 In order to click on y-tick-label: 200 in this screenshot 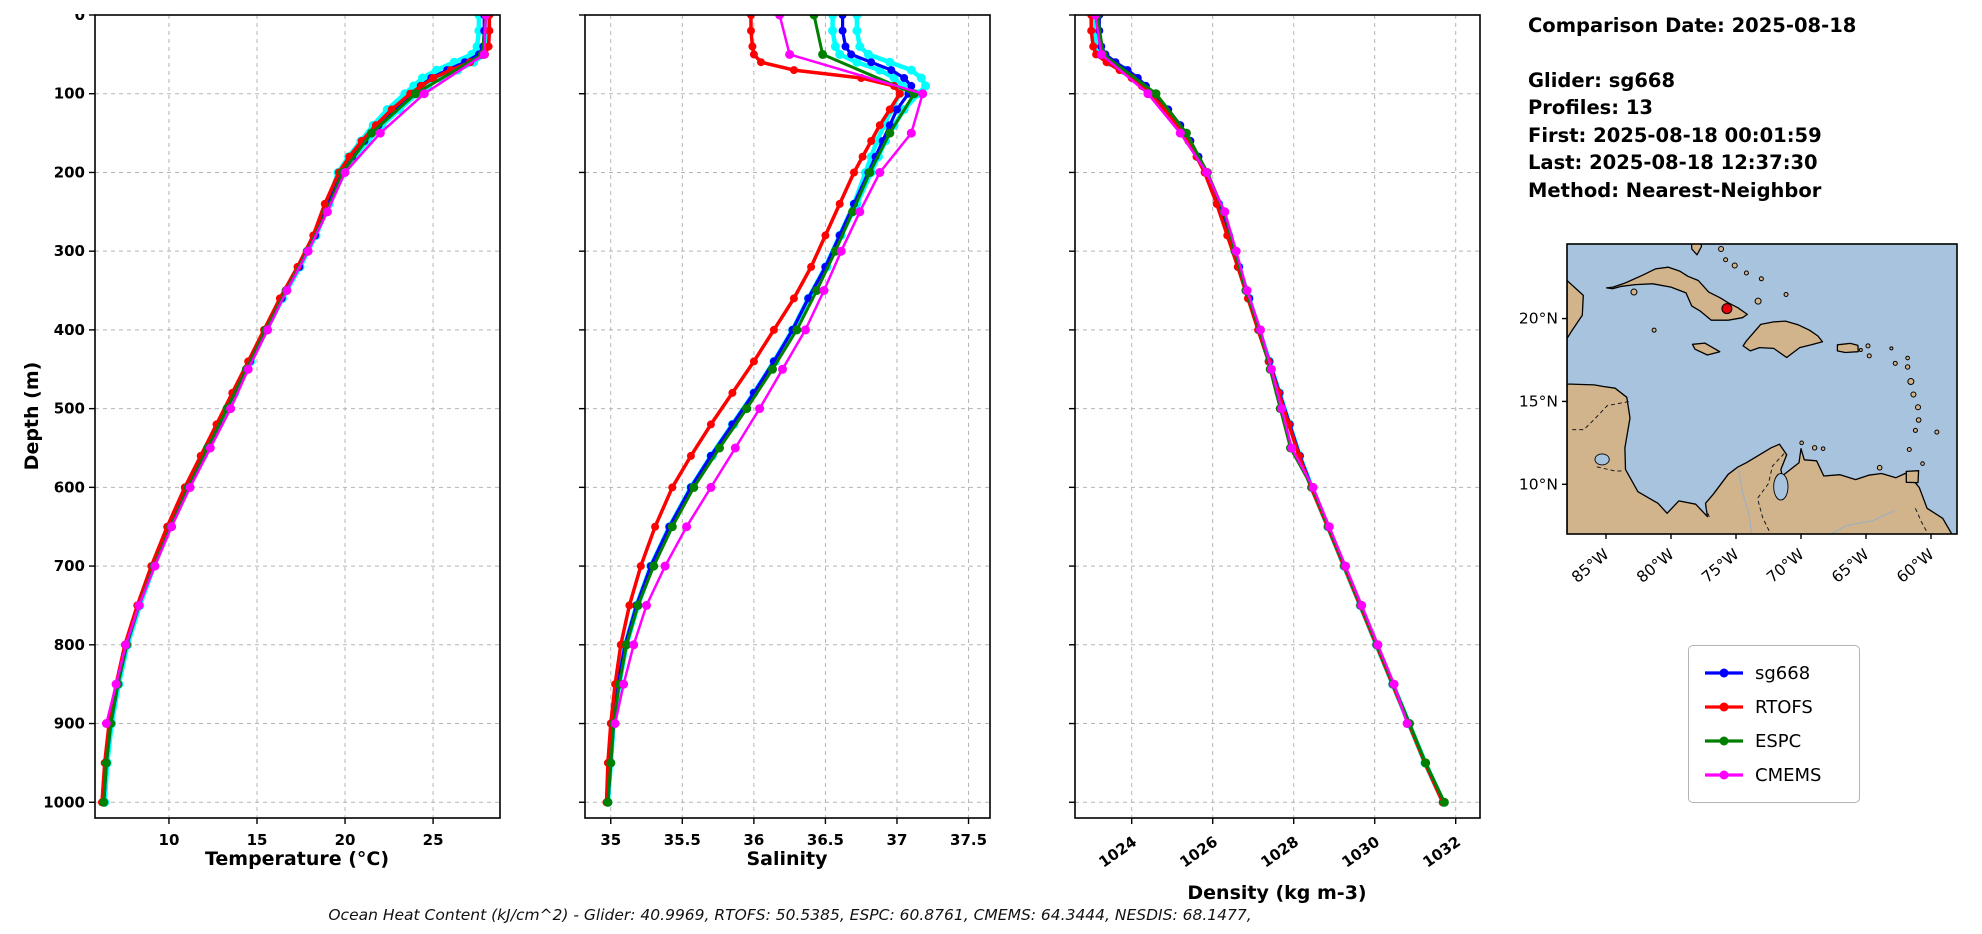, I will do `click(69, 172)`.